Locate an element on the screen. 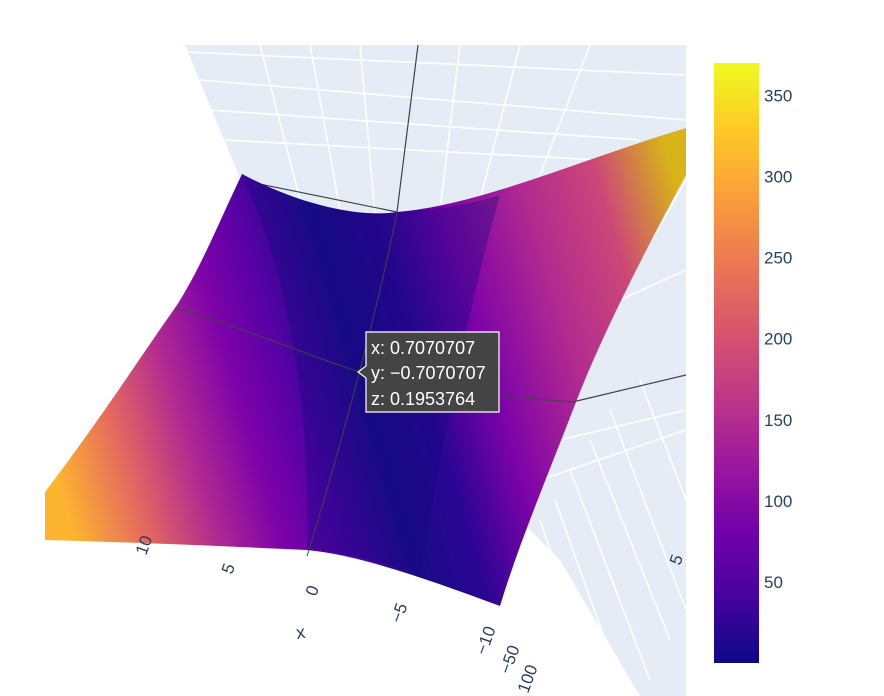  colorbar-ramp is located at coordinates (736, 363).